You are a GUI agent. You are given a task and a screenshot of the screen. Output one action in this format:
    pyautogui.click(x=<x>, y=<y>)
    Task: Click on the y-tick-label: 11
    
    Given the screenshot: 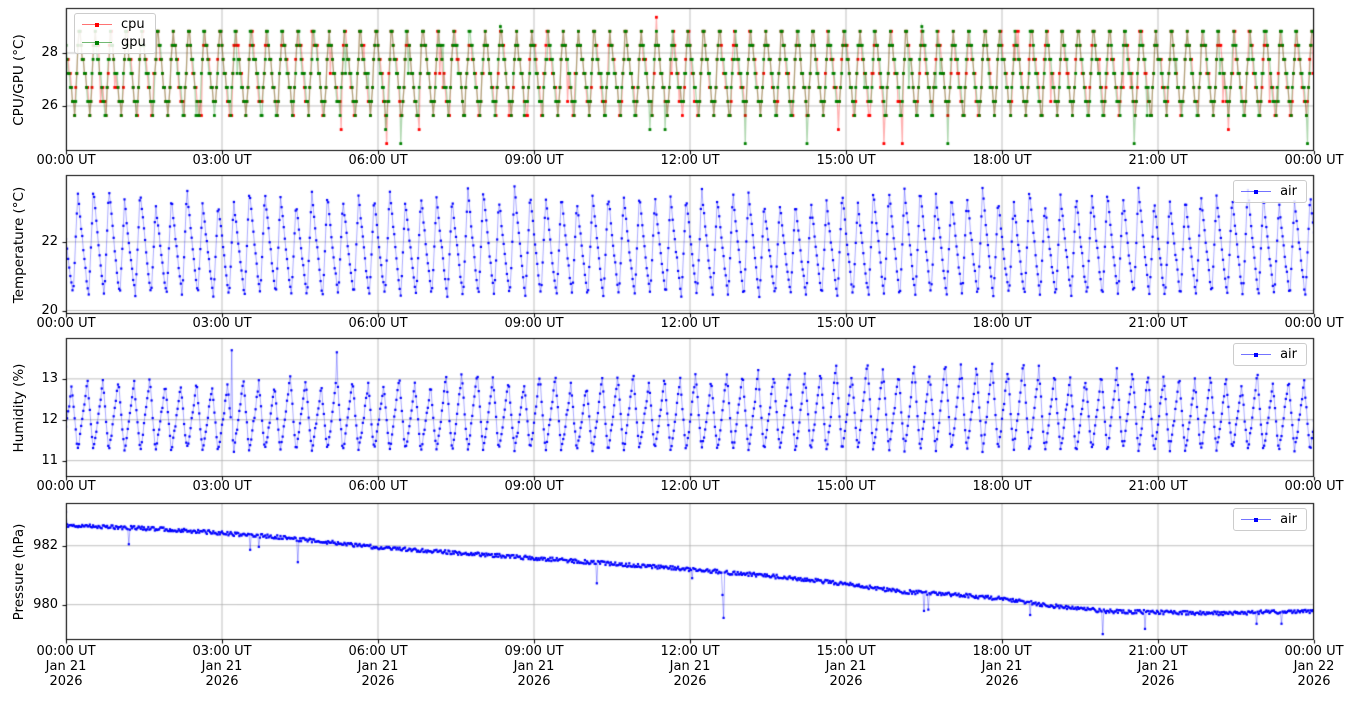 What is the action you would take?
    pyautogui.click(x=49, y=460)
    